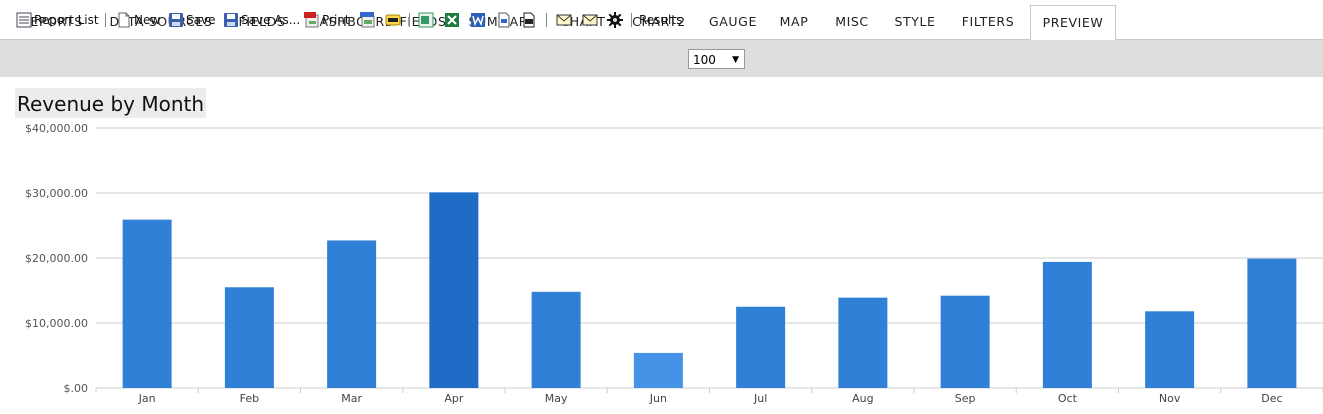  What do you see at coordinates (56, 128) in the screenshot?
I see `y-tick-label: $40,000.00` at bounding box center [56, 128].